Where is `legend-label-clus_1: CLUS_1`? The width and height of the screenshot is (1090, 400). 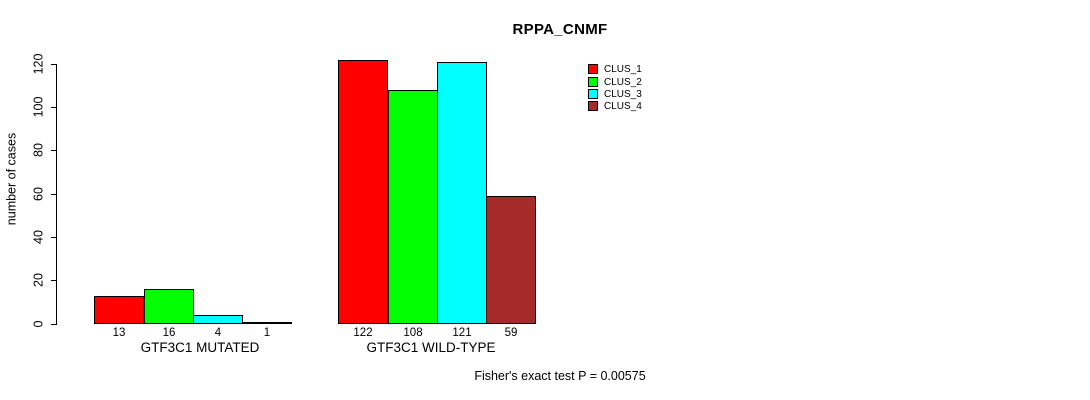 legend-label-clus_1: CLUS_1 is located at coordinates (623, 69).